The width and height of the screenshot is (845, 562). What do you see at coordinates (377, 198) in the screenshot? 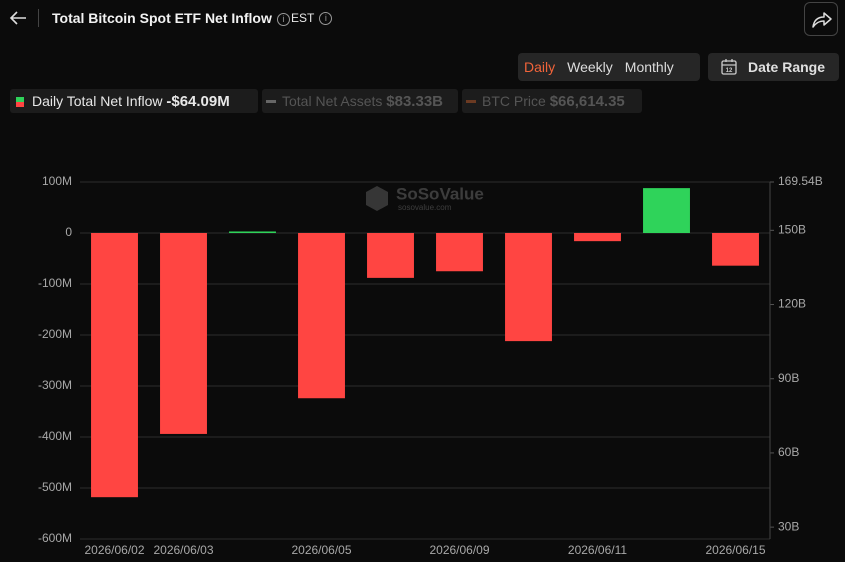
I see `watermark-logo` at bounding box center [377, 198].